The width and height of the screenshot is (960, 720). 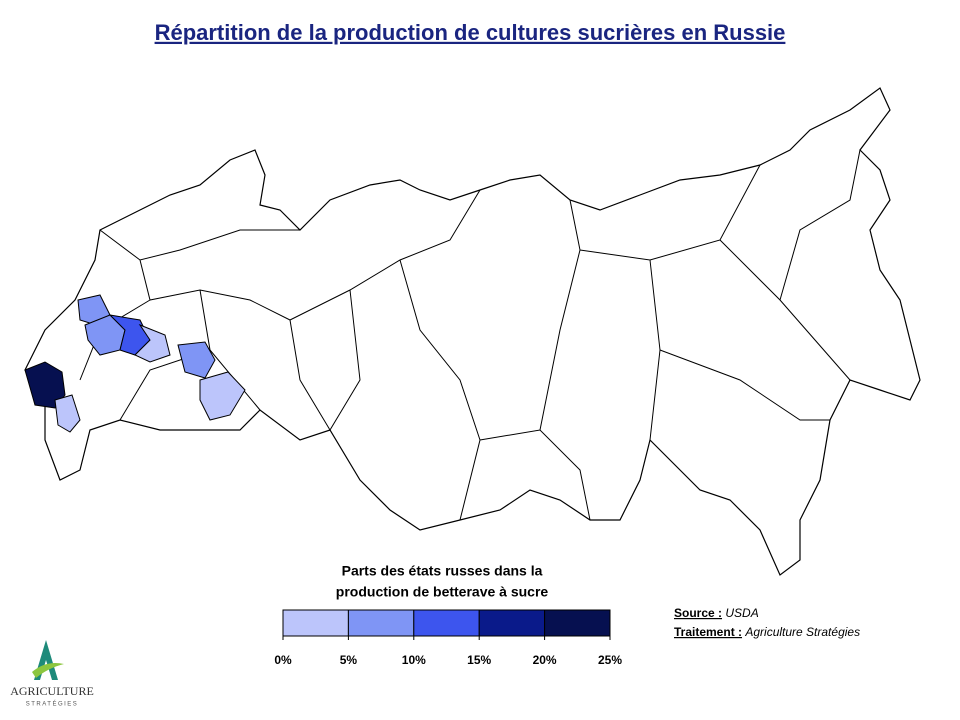 I want to click on legend-tick-label: 25%, so click(x=610, y=660).